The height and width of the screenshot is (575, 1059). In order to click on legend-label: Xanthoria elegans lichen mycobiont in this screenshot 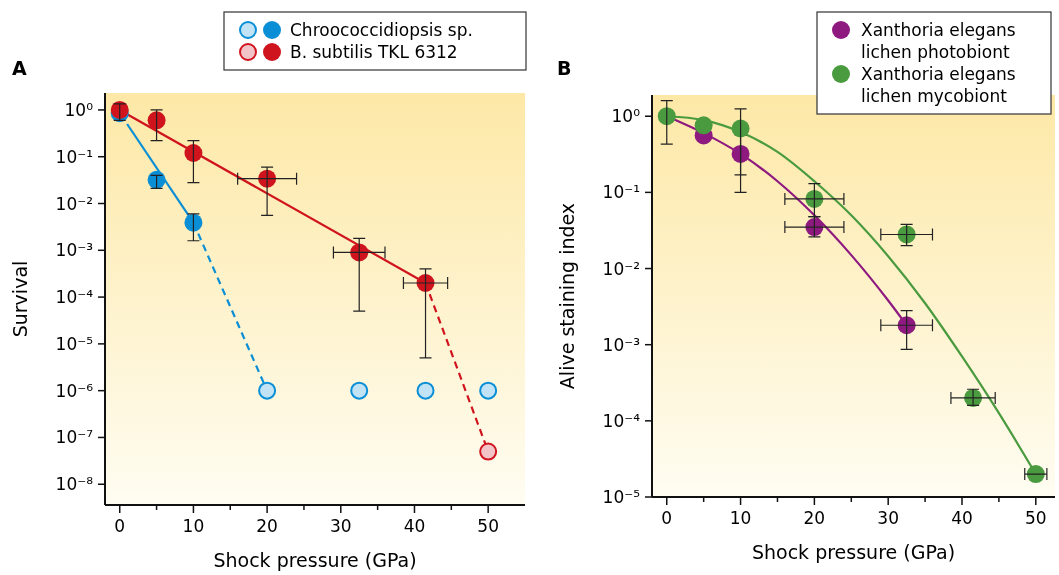, I will do `click(938, 85)`.